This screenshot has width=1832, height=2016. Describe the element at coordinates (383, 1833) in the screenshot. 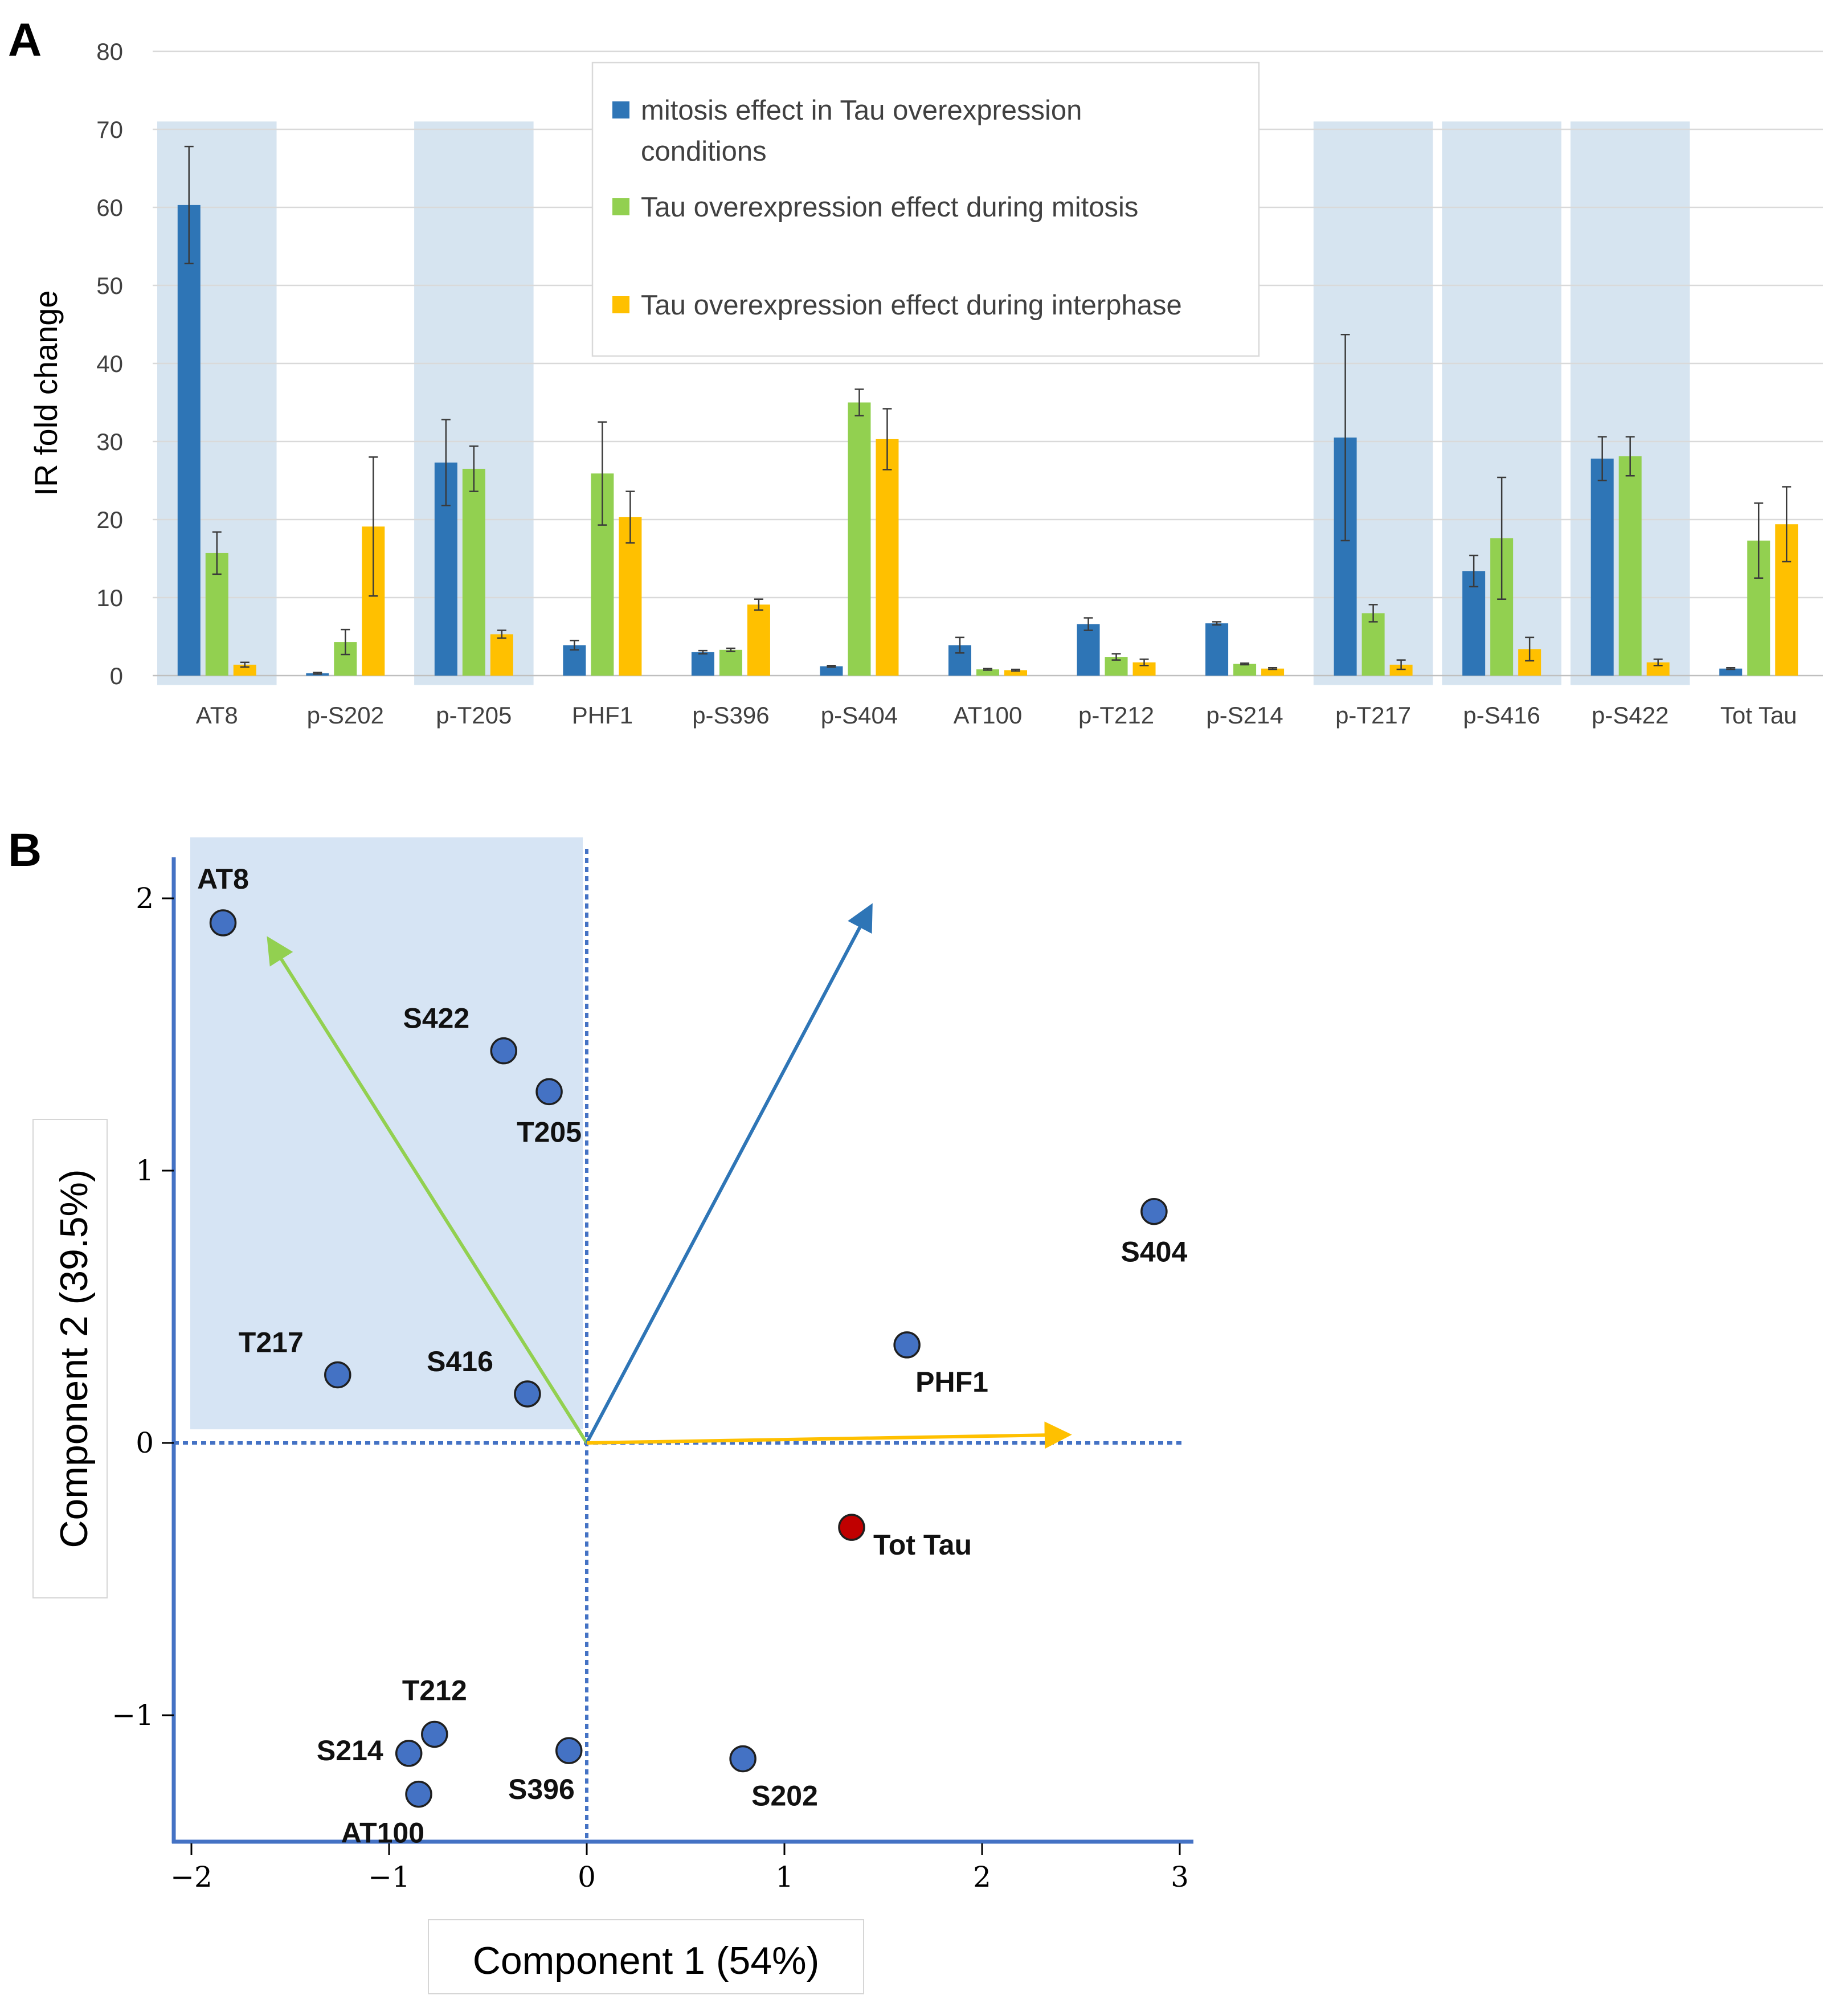

I see `point-label: AT100` at that location.